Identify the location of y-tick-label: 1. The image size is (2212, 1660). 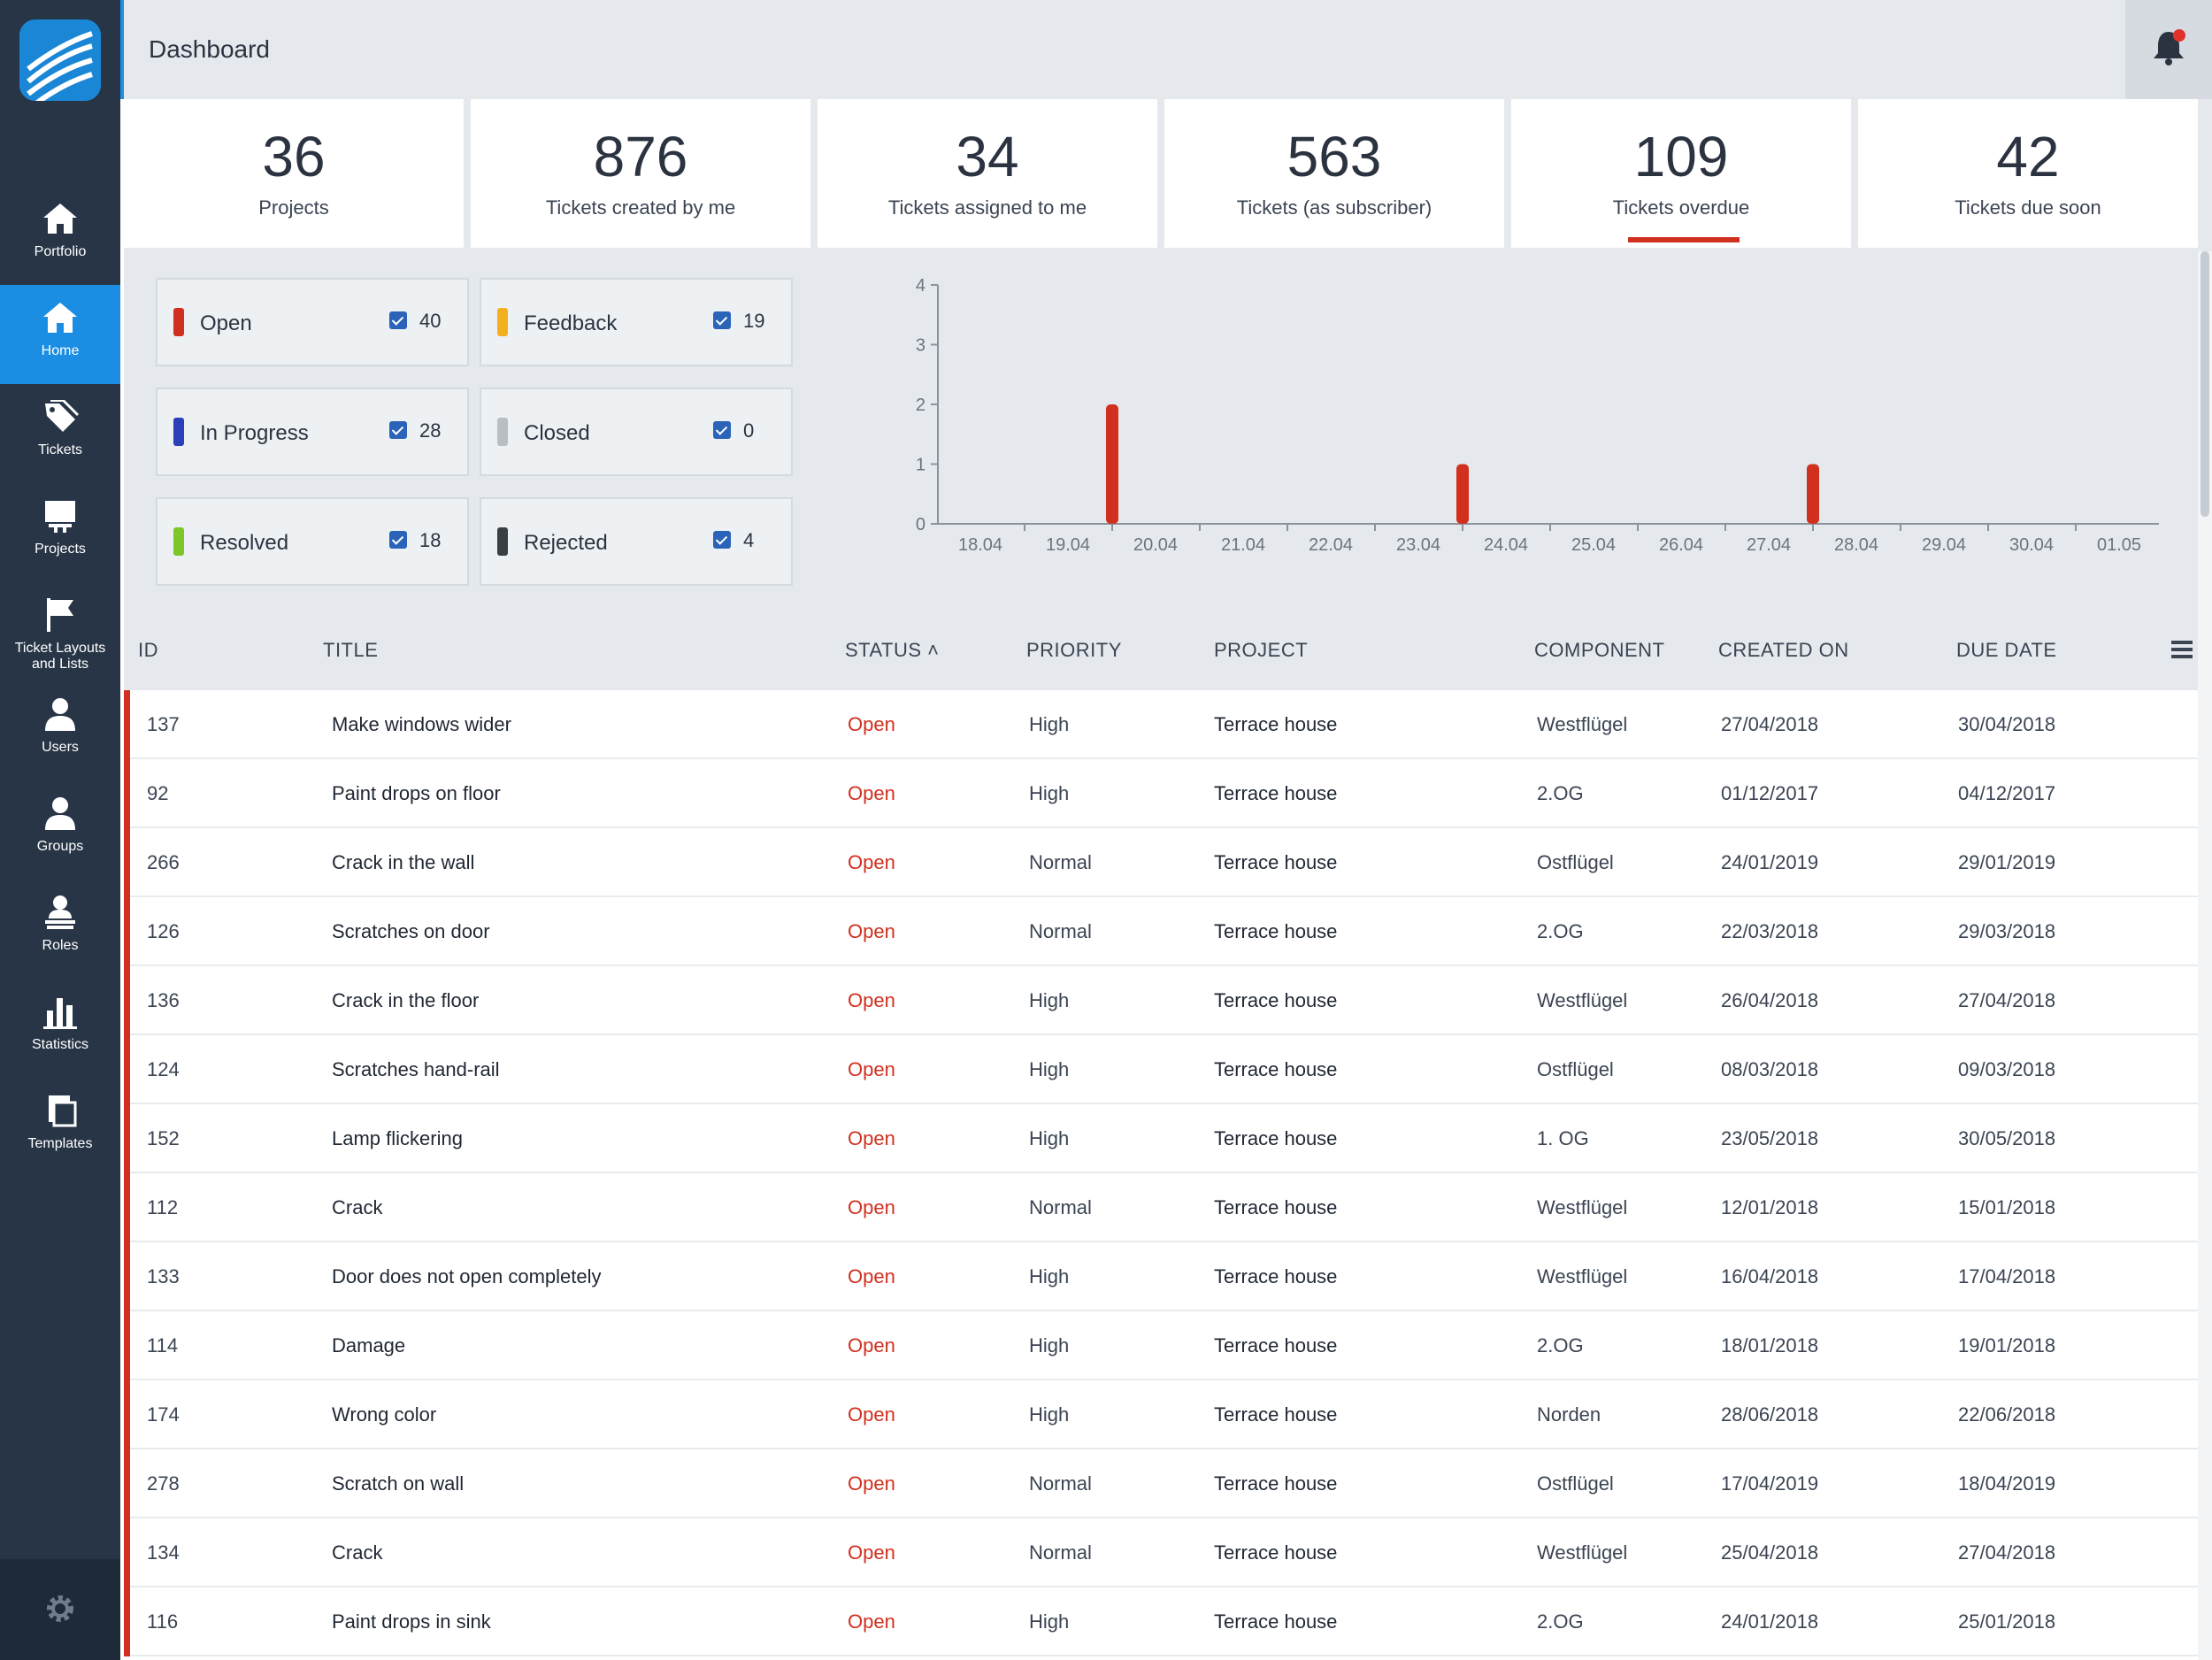
(921, 465).